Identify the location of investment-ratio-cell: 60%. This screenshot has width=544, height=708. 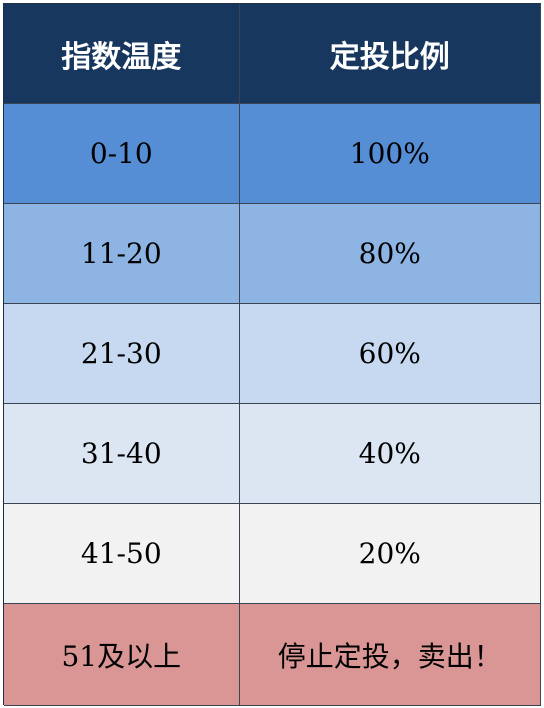
(390, 354).